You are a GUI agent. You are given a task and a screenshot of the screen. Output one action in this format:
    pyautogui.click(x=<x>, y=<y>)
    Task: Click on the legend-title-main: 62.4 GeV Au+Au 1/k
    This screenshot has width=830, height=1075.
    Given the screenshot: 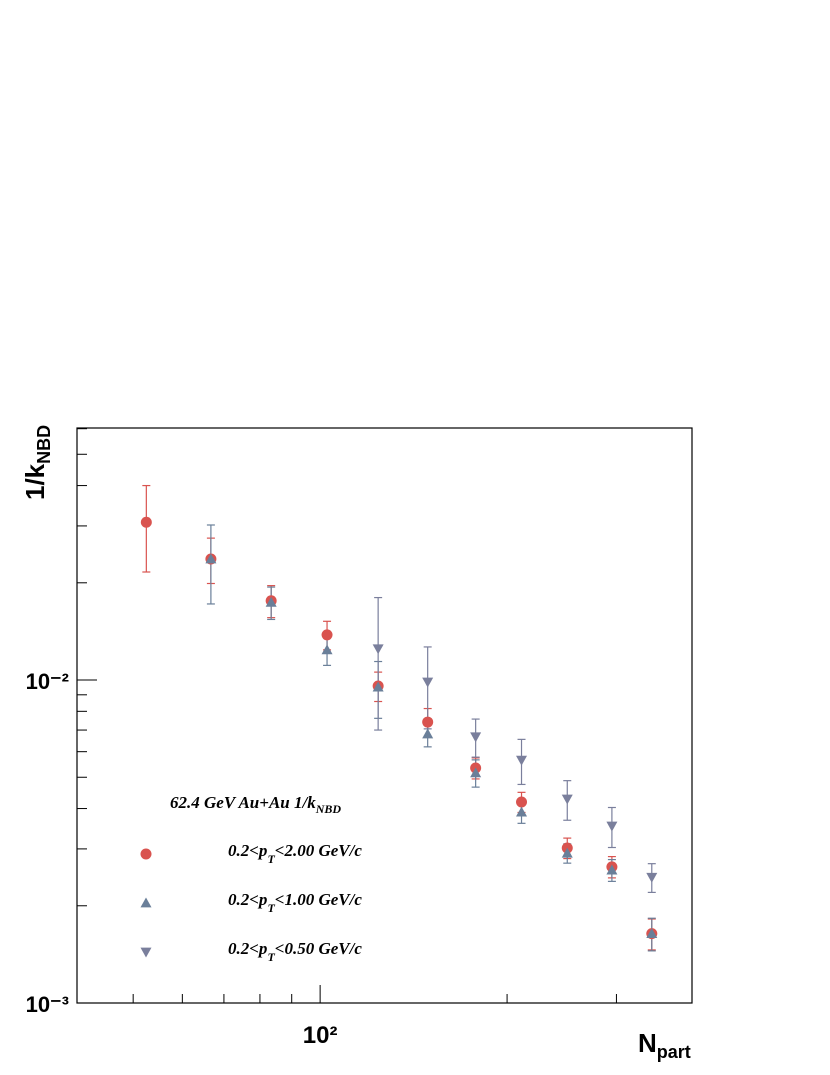 What is the action you would take?
    pyautogui.click(x=243, y=802)
    